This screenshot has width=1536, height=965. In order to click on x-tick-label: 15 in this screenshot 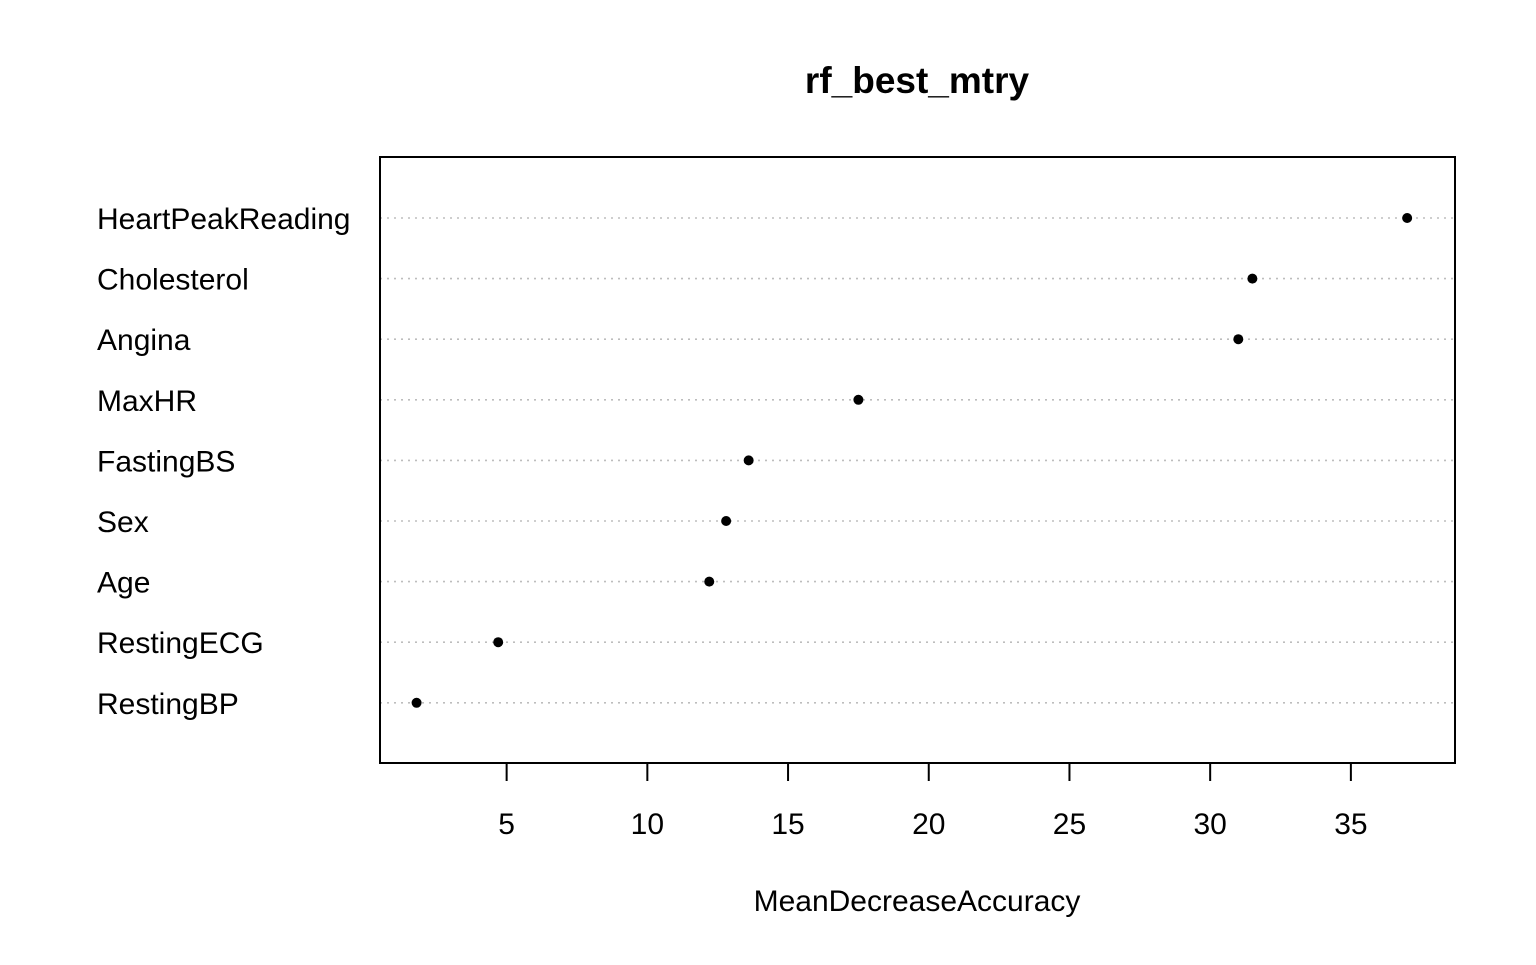, I will do `click(787, 824)`.